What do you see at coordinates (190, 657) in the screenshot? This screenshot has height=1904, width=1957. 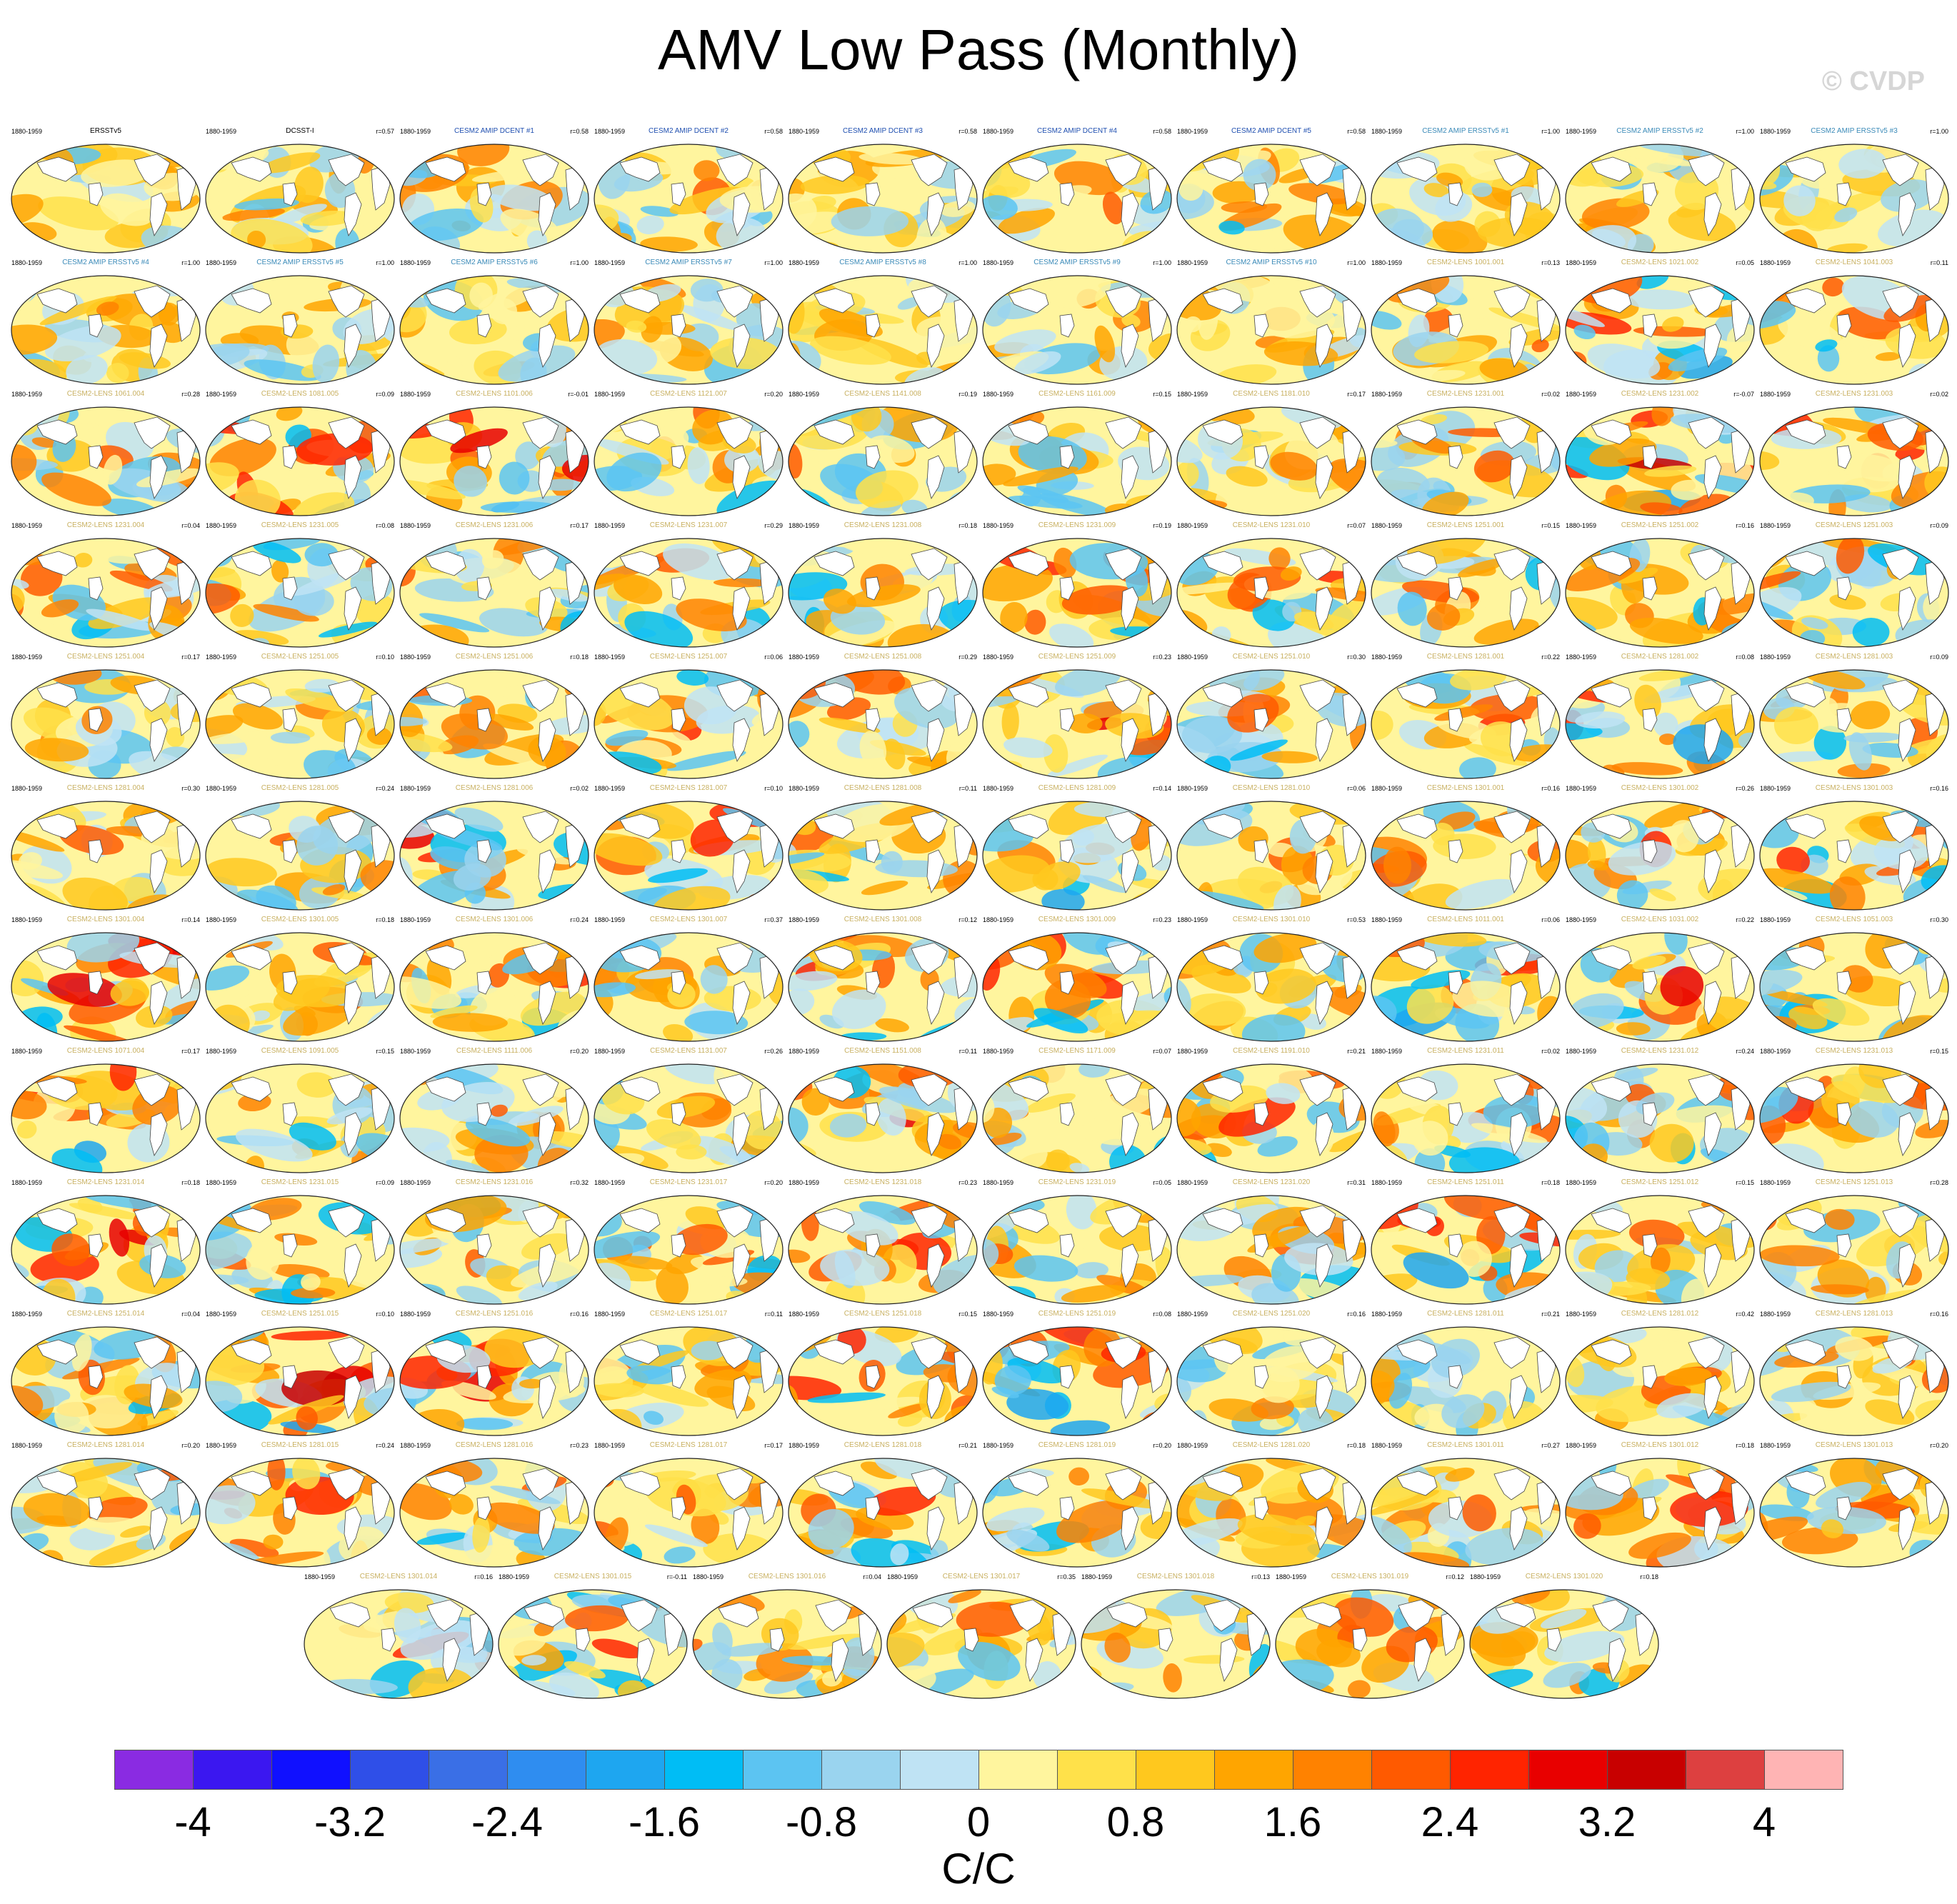 I see `panel-correlation-label: r=0.17` at bounding box center [190, 657].